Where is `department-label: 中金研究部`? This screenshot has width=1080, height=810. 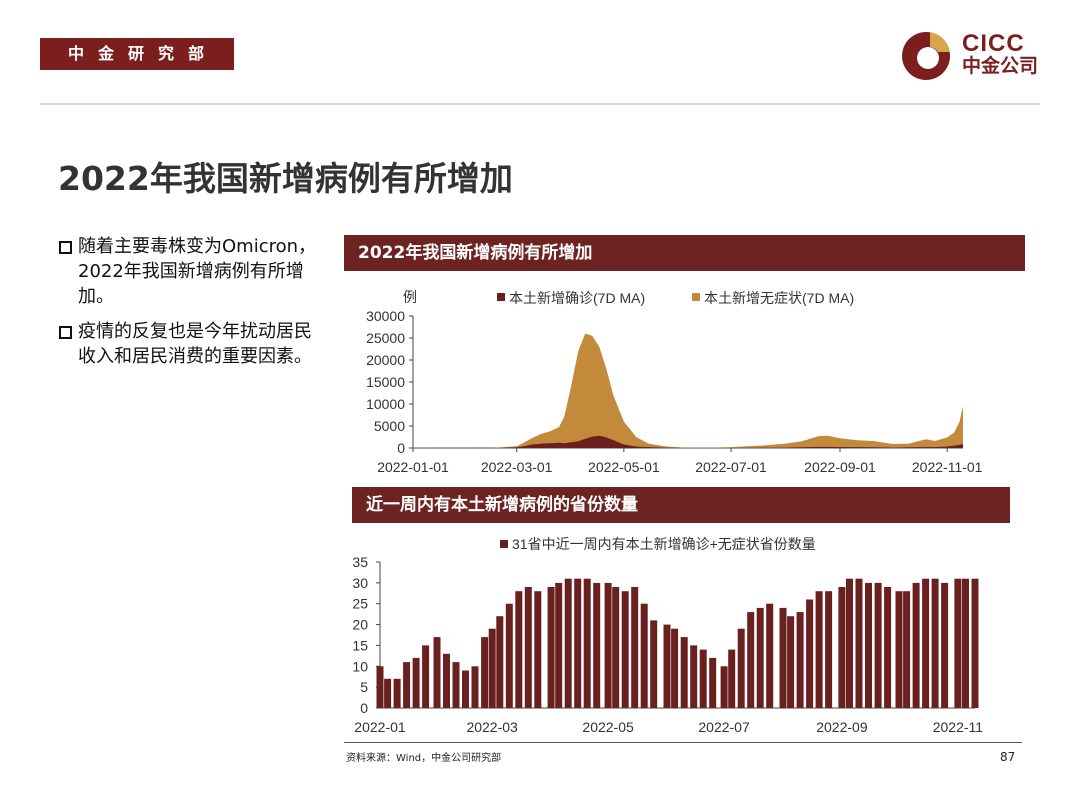
department-label: 中金研究部 is located at coordinates (137, 54).